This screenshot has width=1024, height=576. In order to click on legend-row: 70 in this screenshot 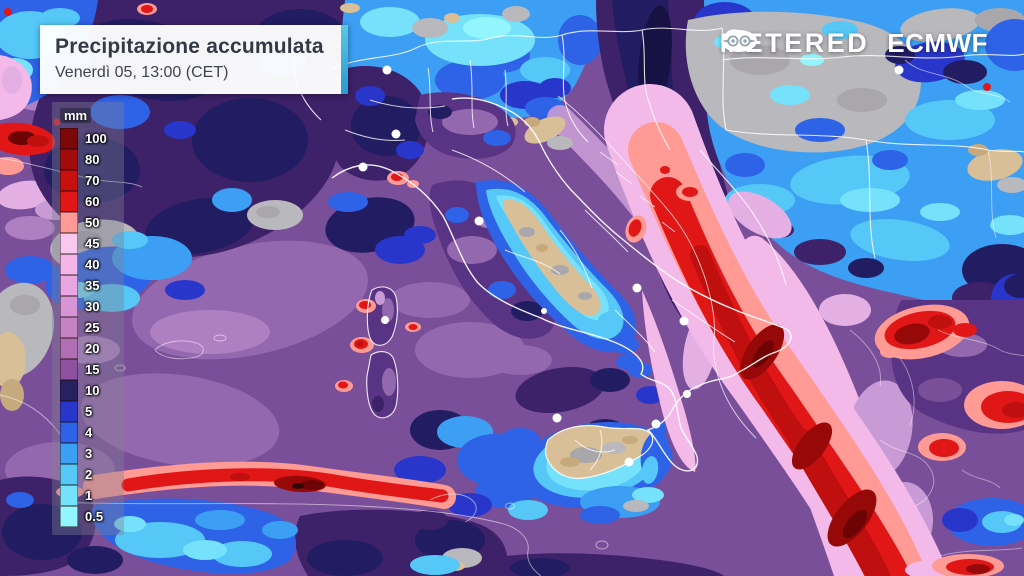, I will do `click(92, 180)`.